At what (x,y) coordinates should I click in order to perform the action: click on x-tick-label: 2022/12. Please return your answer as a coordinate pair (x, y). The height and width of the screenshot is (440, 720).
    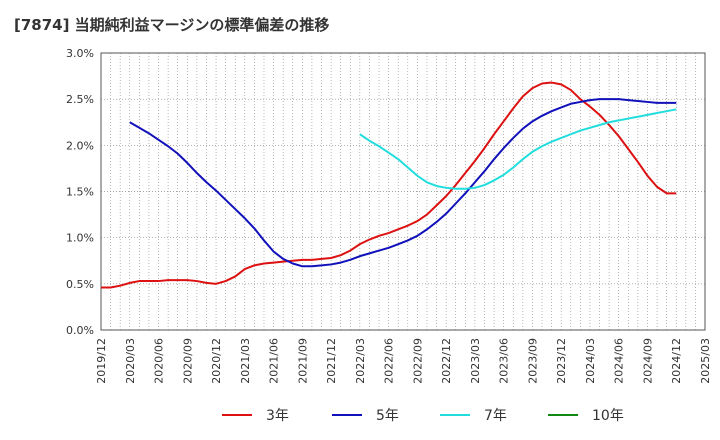
    Looking at the image, I should click on (446, 361).